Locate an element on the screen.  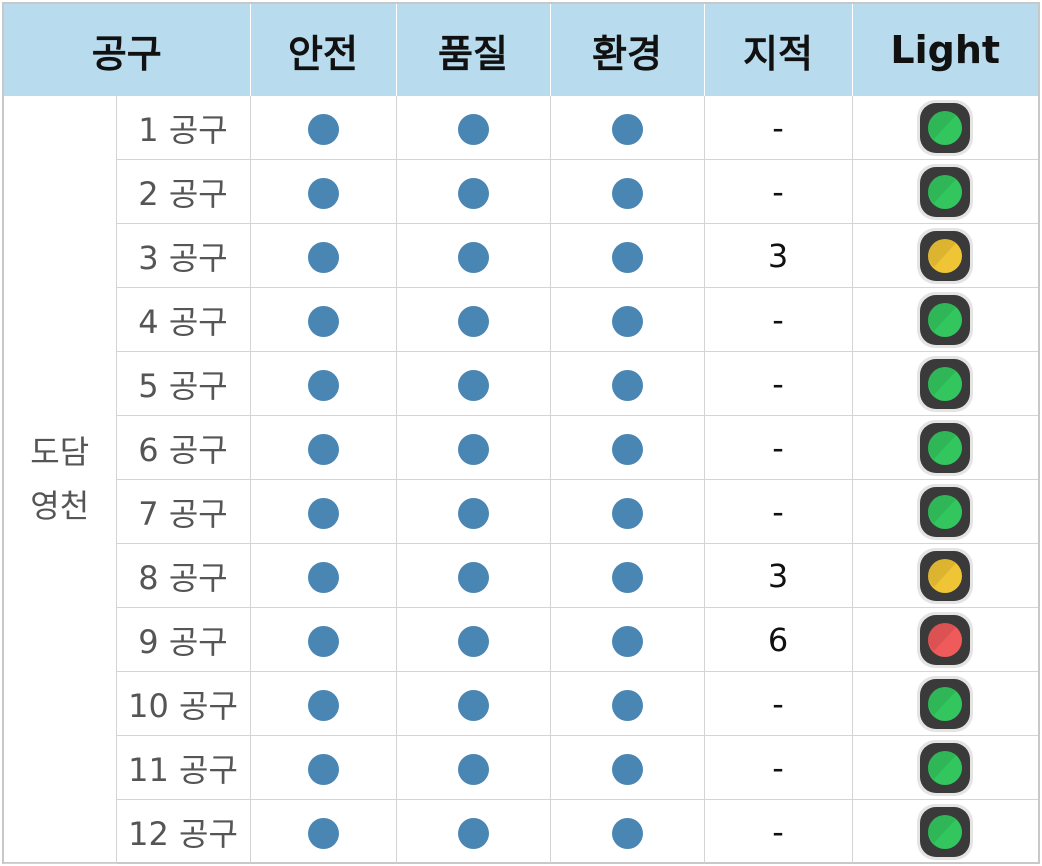
row-name: 12 공구 is located at coordinates (183, 831).